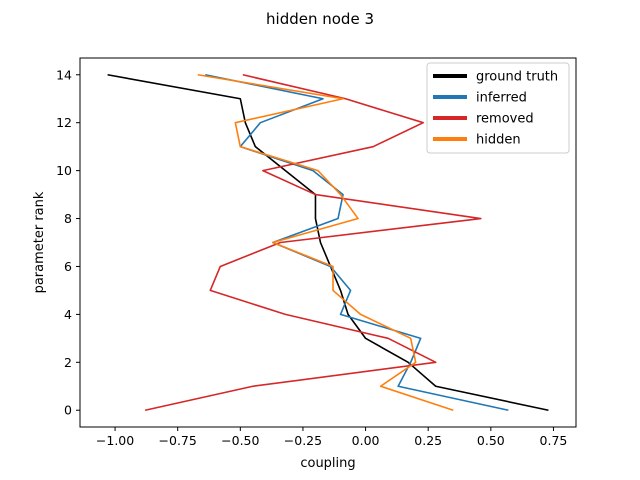 This screenshot has height=480, width=640. I want to click on x-tick-label: −1.00, so click(115, 440).